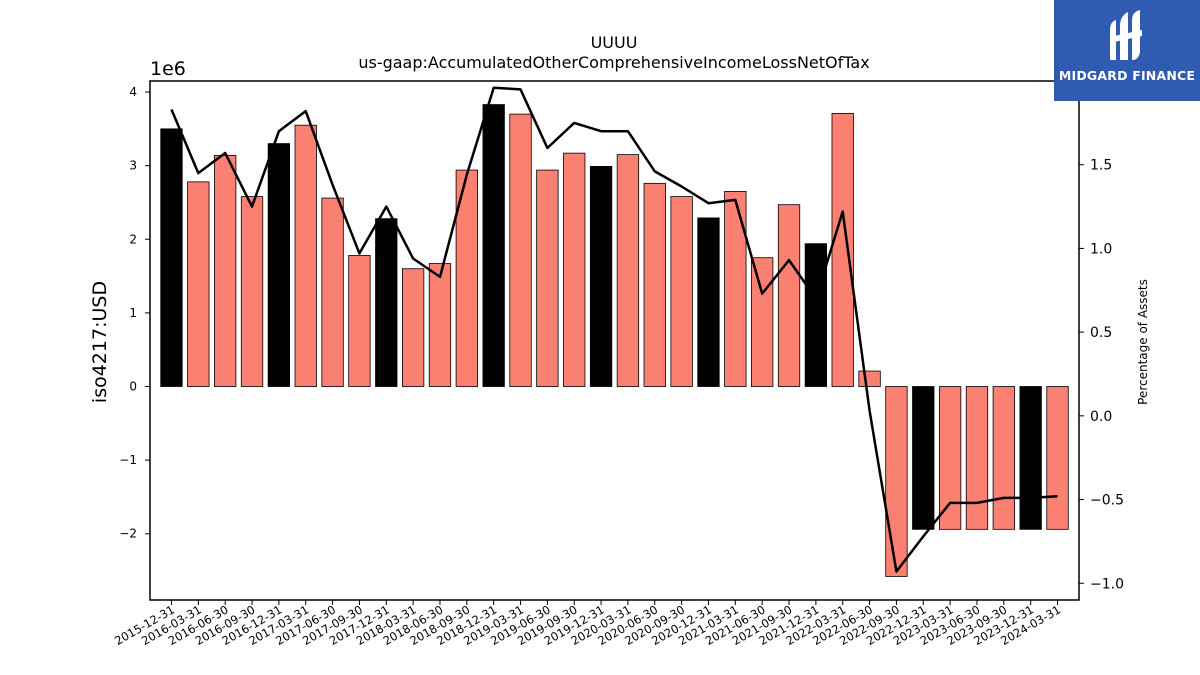 The height and width of the screenshot is (675, 1200). I want to click on y2-tick-label: 1.0, so click(1101, 249).